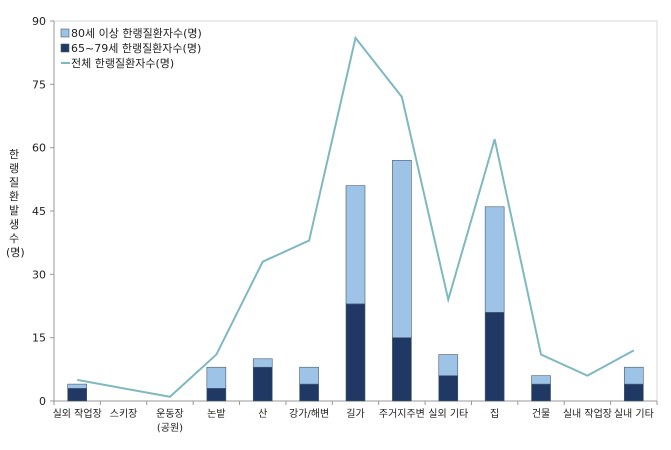 The width and height of the screenshot is (671, 450). What do you see at coordinates (39, 211) in the screenshot?
I see `y-tick-label: 45` at bounding box center [39, 211].